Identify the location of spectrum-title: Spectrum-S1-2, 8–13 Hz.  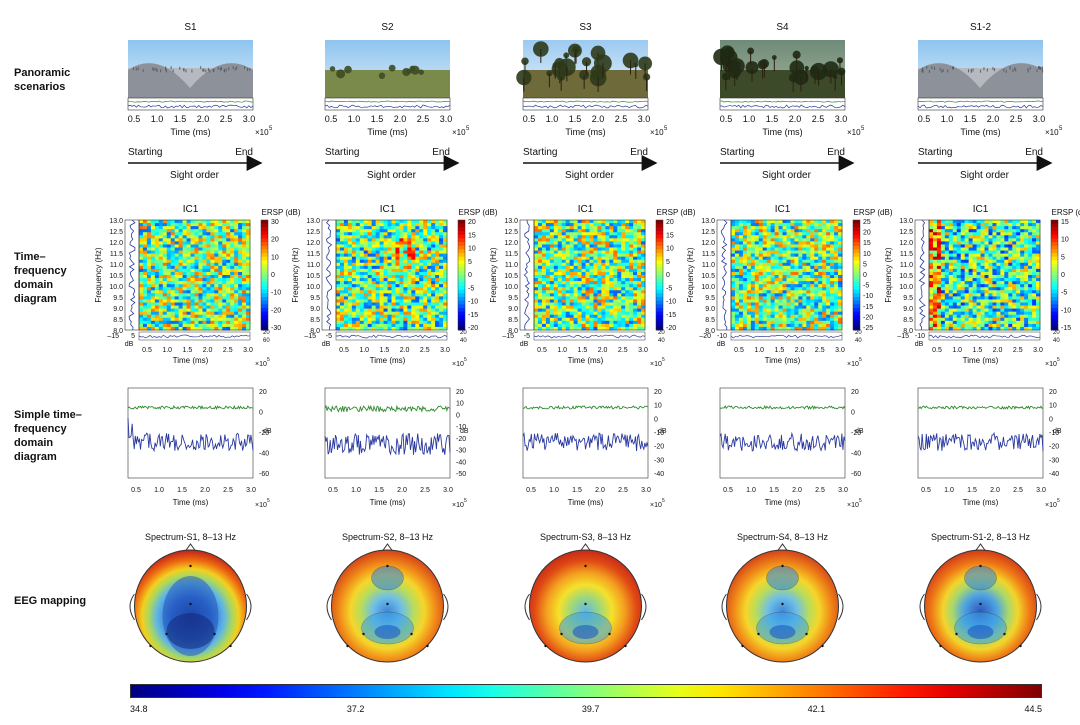
(981, 537).